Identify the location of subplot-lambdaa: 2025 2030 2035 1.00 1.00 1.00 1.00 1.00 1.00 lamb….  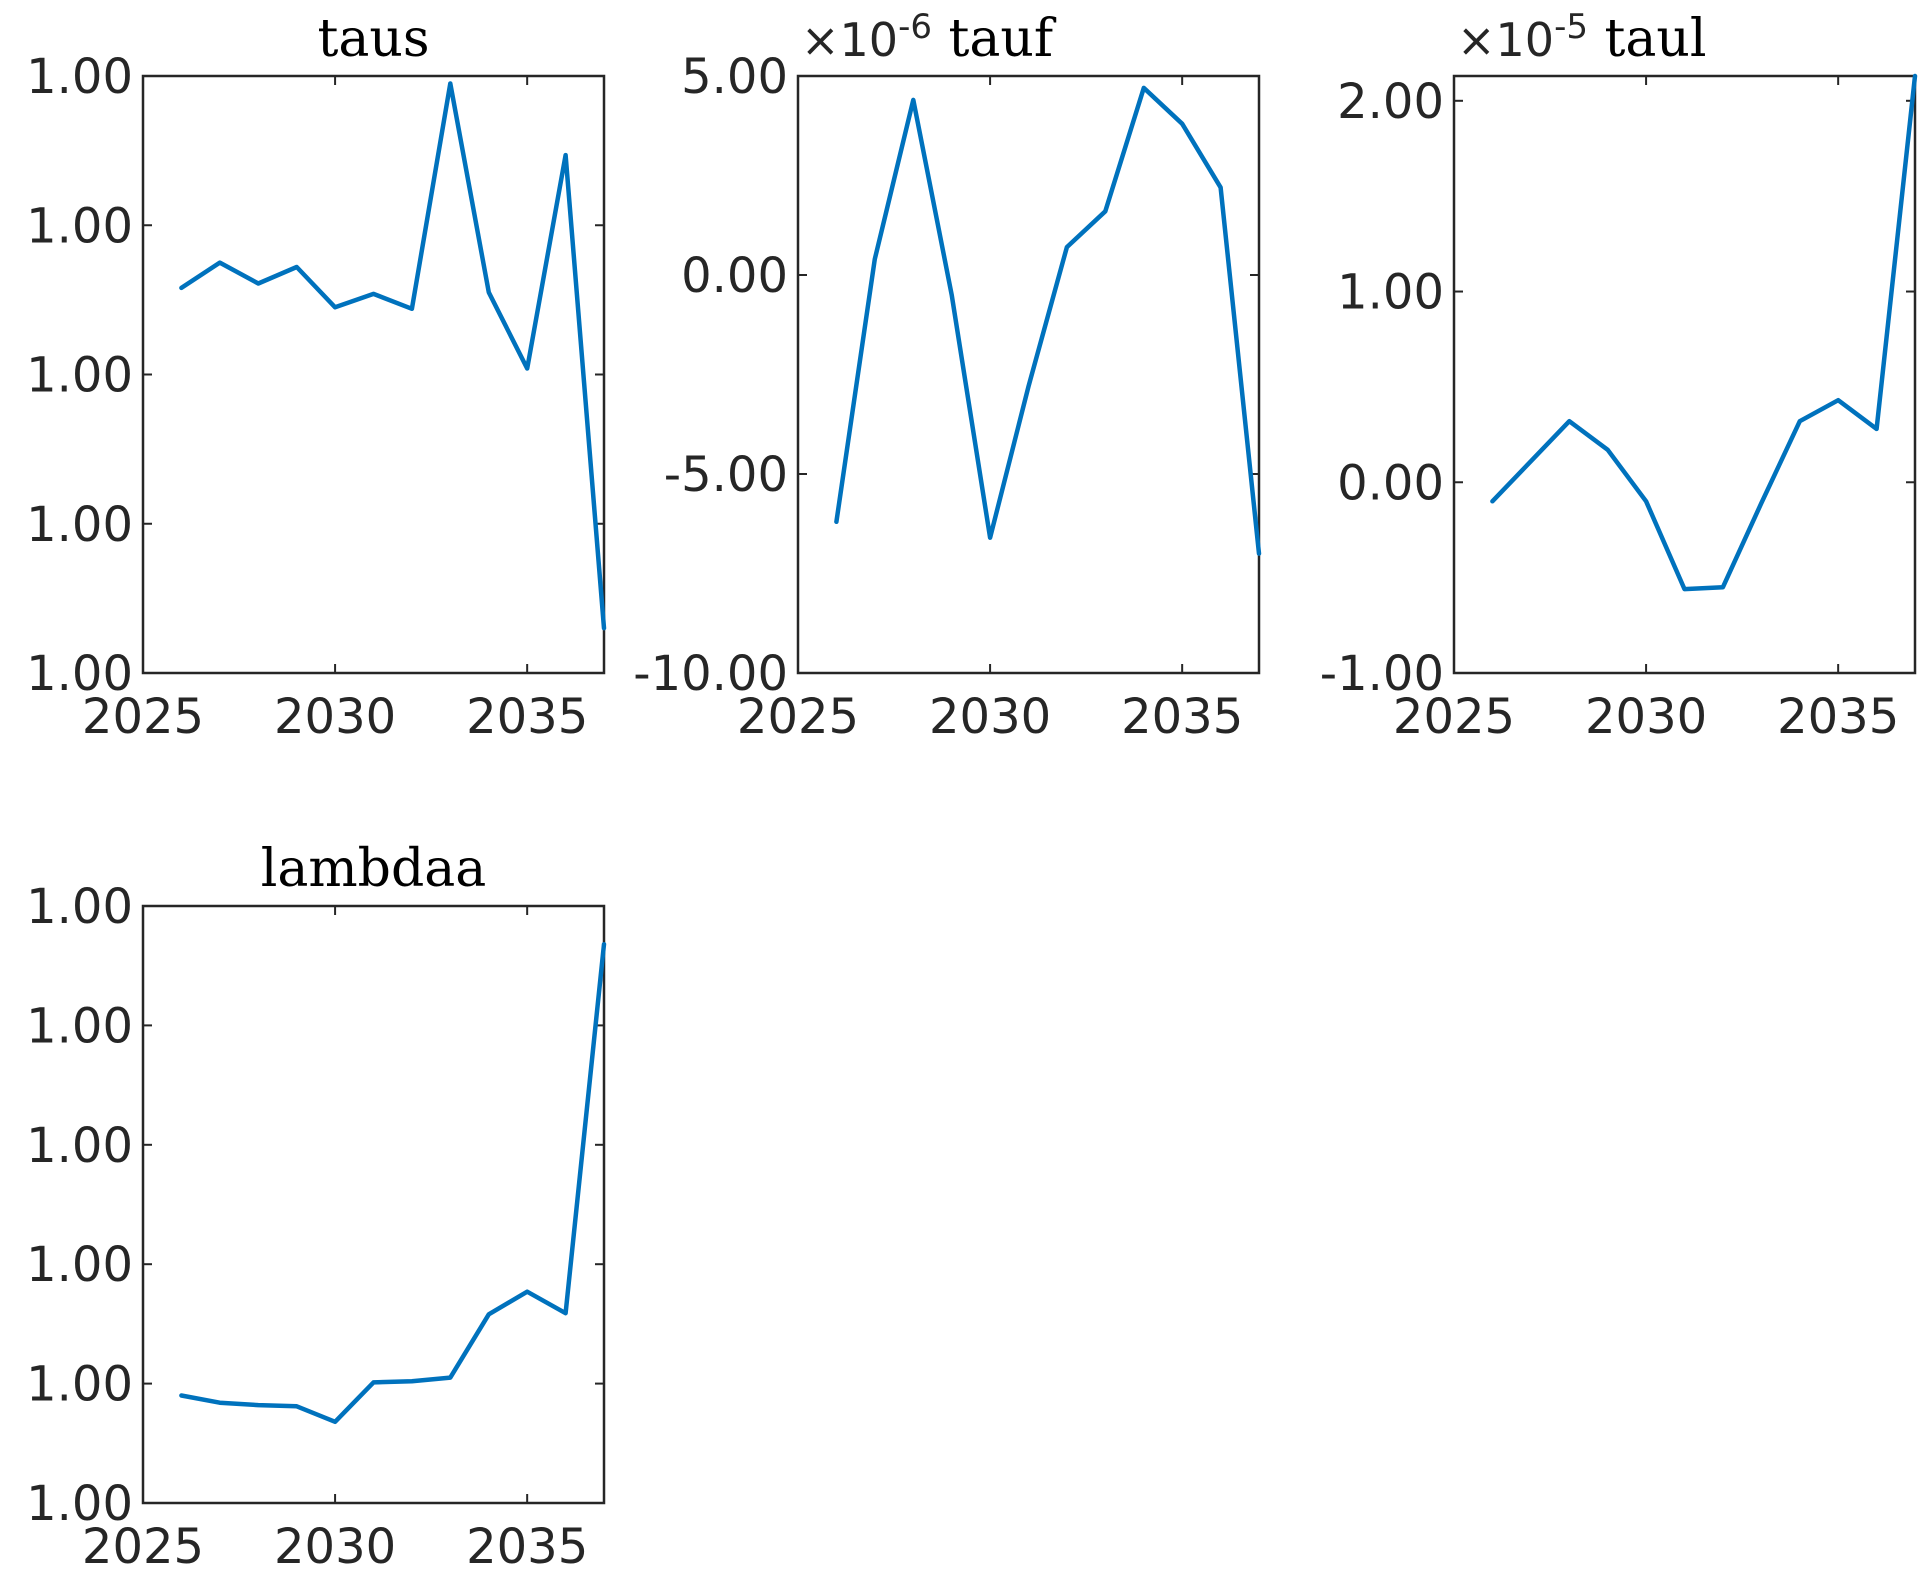
(316, 1207).